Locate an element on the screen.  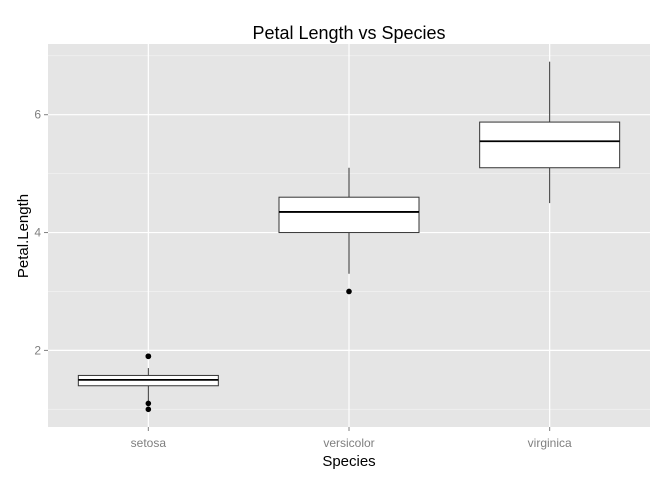
x-axis-title: Species is located at coordinates (348, 461).